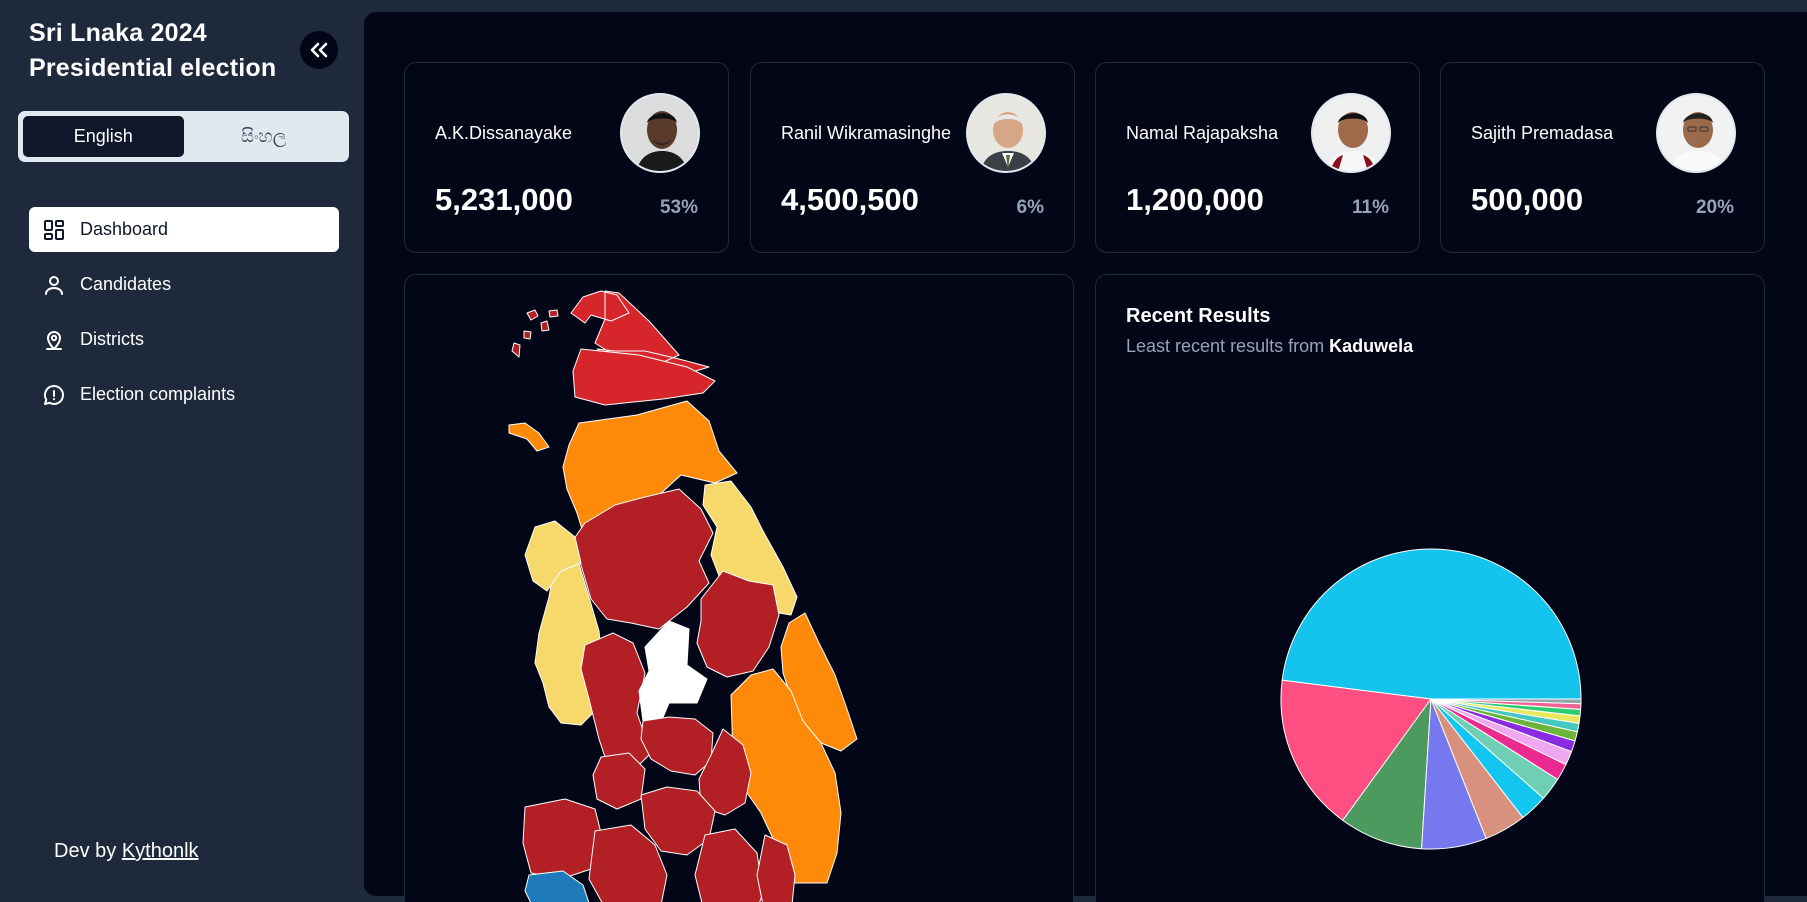 The width and height of the screenshot is (1807, 902). What do you see at coordinates (160, 851) in the screenshot?
I see `developer-link: Kythonlk` at bounding box center [160, 851].